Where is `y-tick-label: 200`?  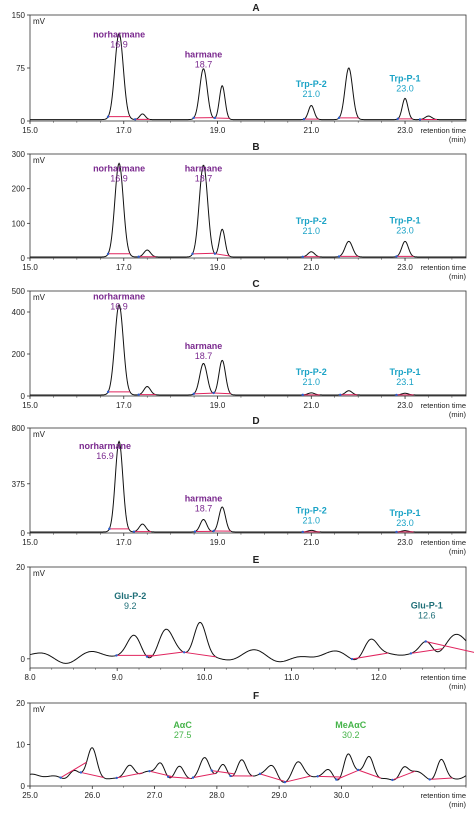
y-tick-label: 200 is located at coordinates (19, 354).